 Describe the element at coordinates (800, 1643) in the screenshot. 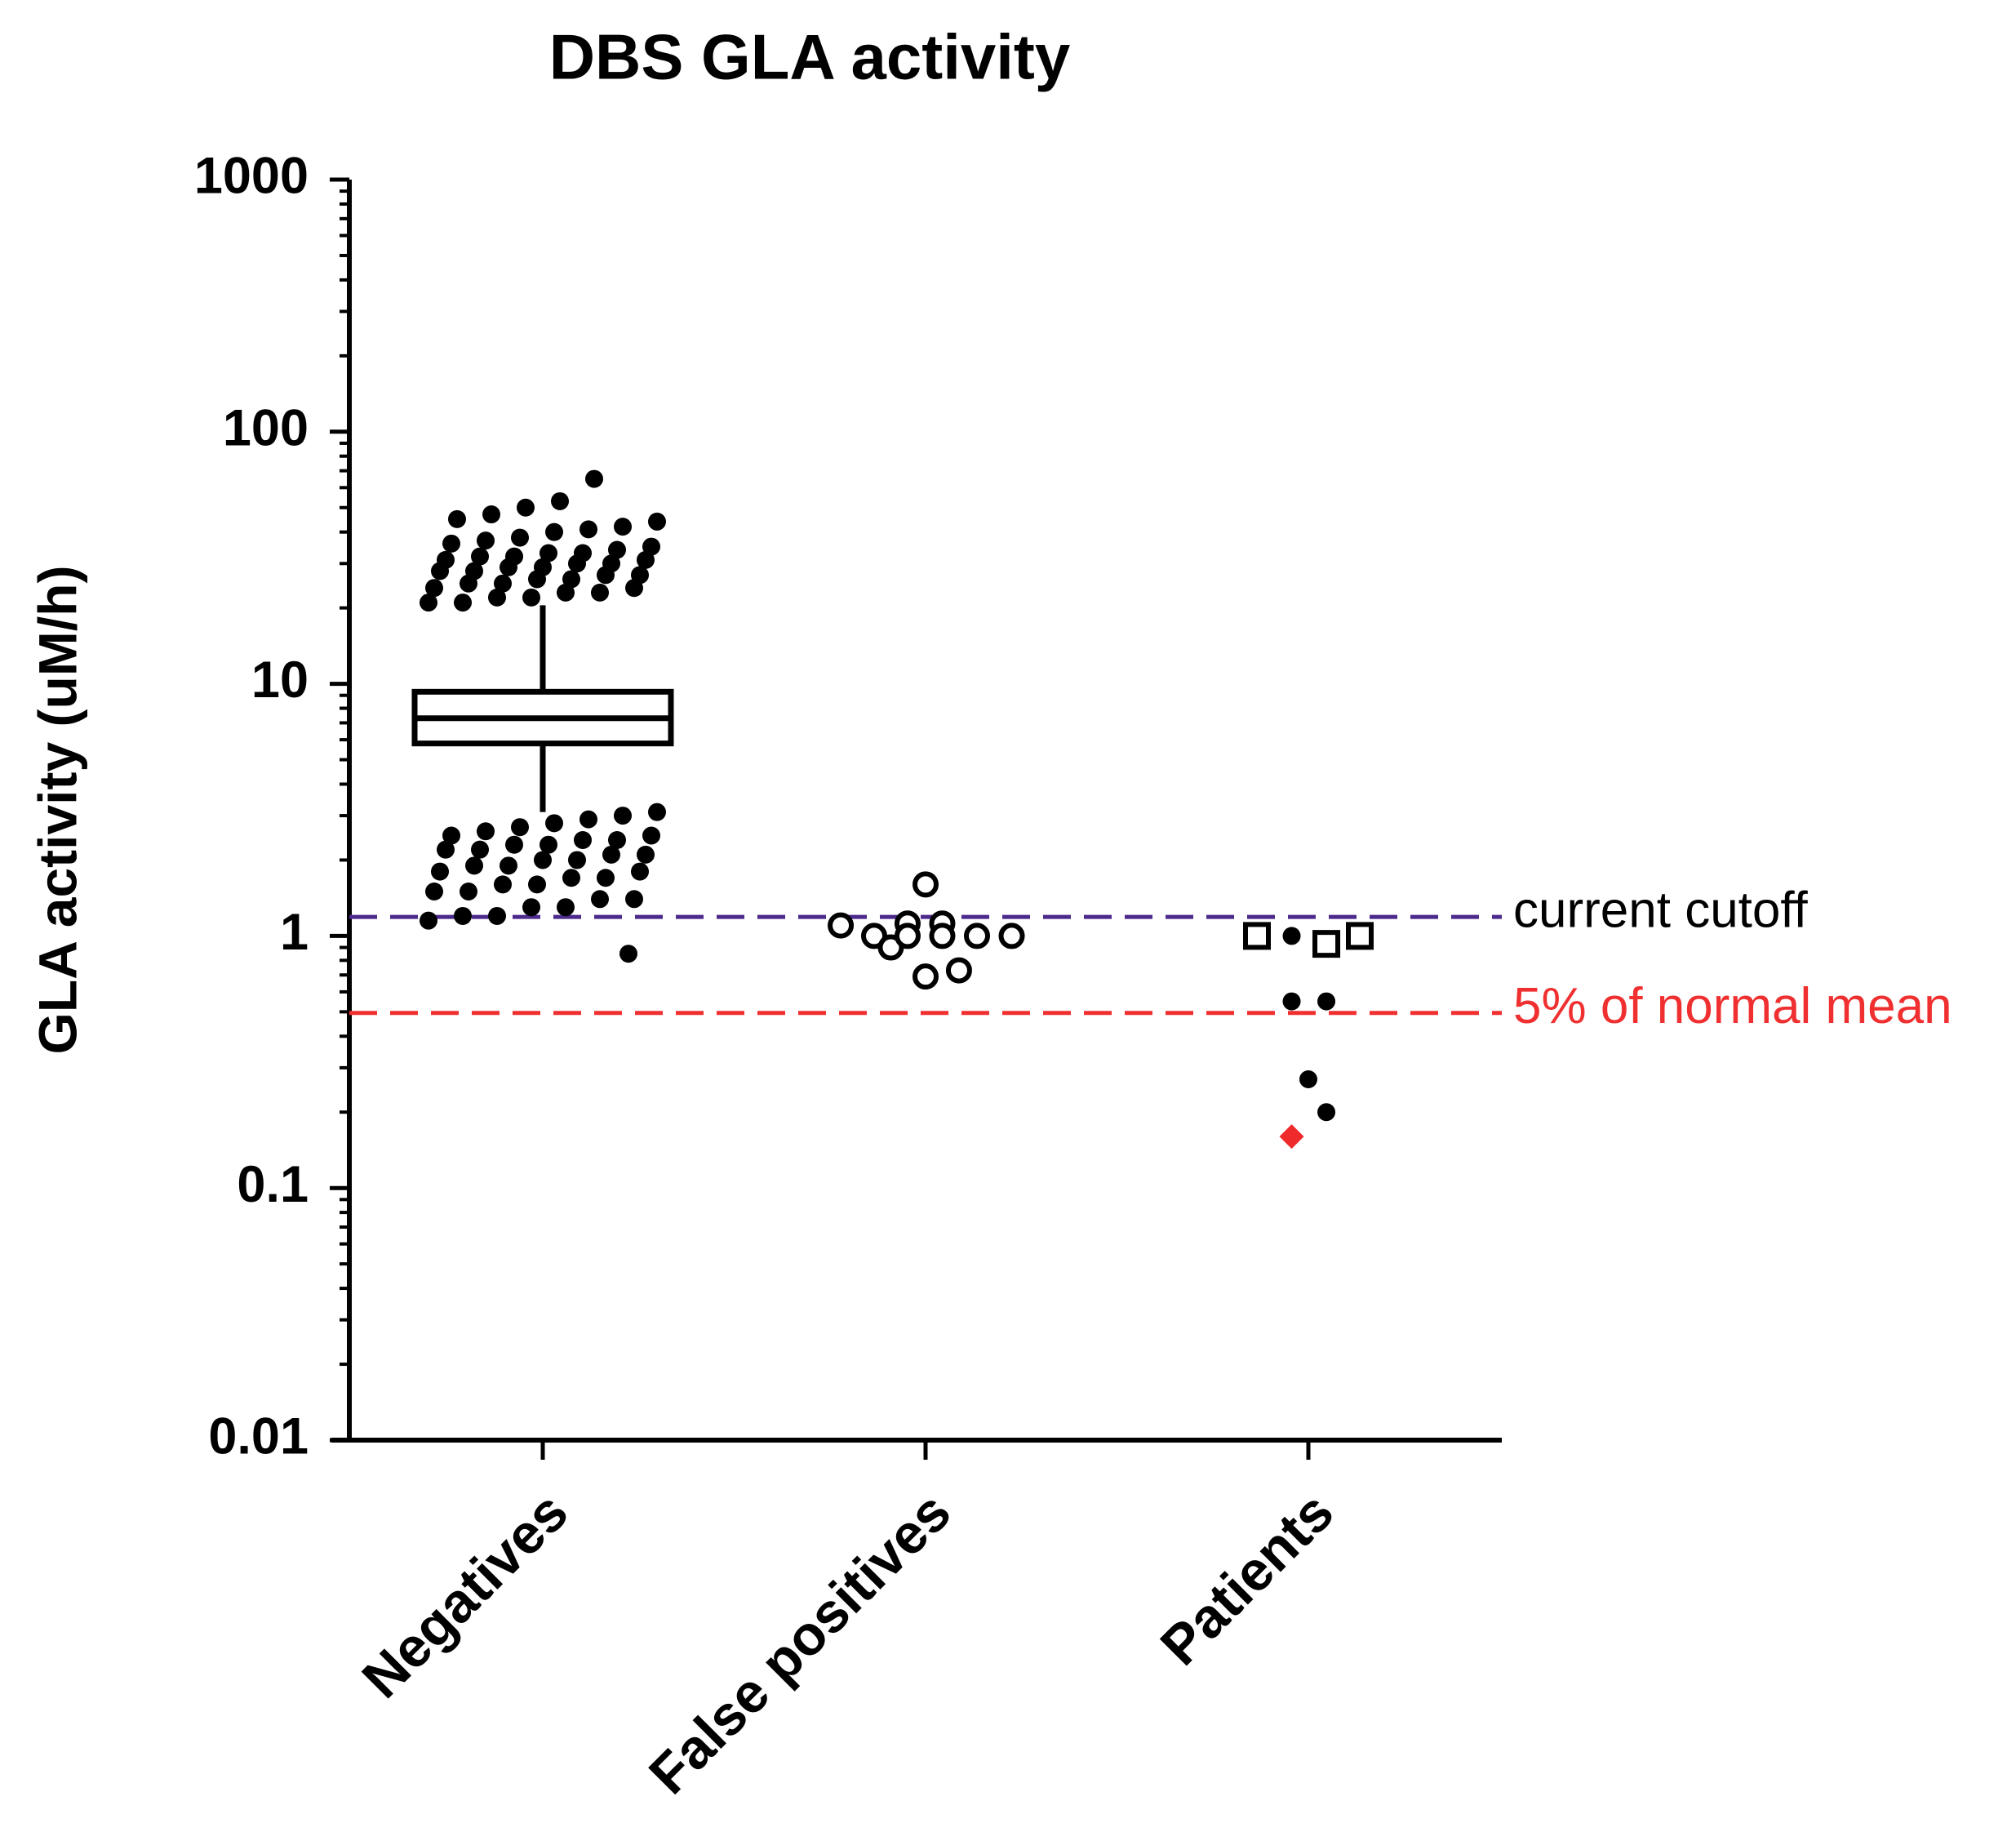

I see `x-tick-label: False positives` at that location.